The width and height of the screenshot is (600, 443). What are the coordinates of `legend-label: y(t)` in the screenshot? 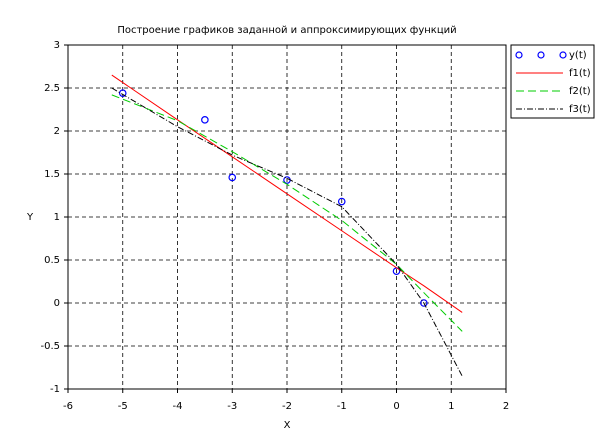 It's located at (578, 55).